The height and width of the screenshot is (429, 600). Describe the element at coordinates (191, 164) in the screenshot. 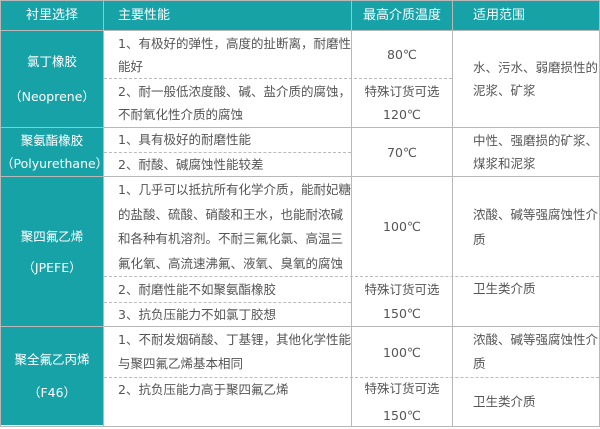

I see `property: 2、耐酸、碱腐蚀性能较差` at that location.